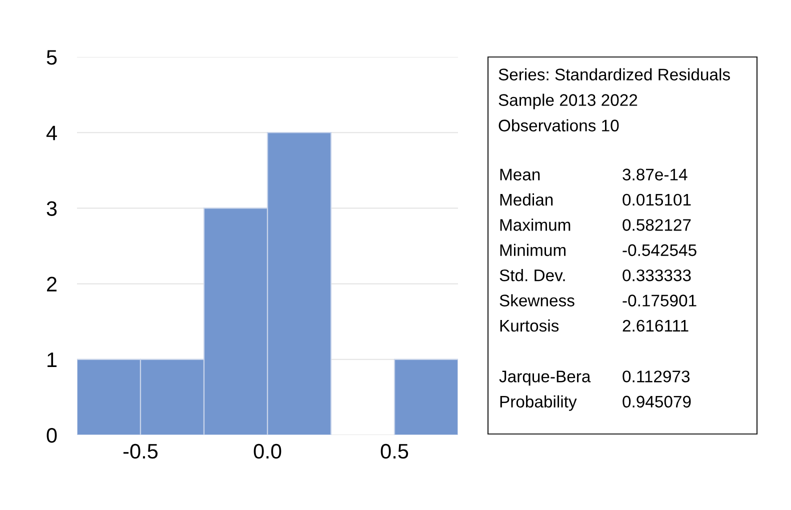 The height and width of the screenshot is (510, 791). I want to click on text: 0.582127, so click(656, 225).